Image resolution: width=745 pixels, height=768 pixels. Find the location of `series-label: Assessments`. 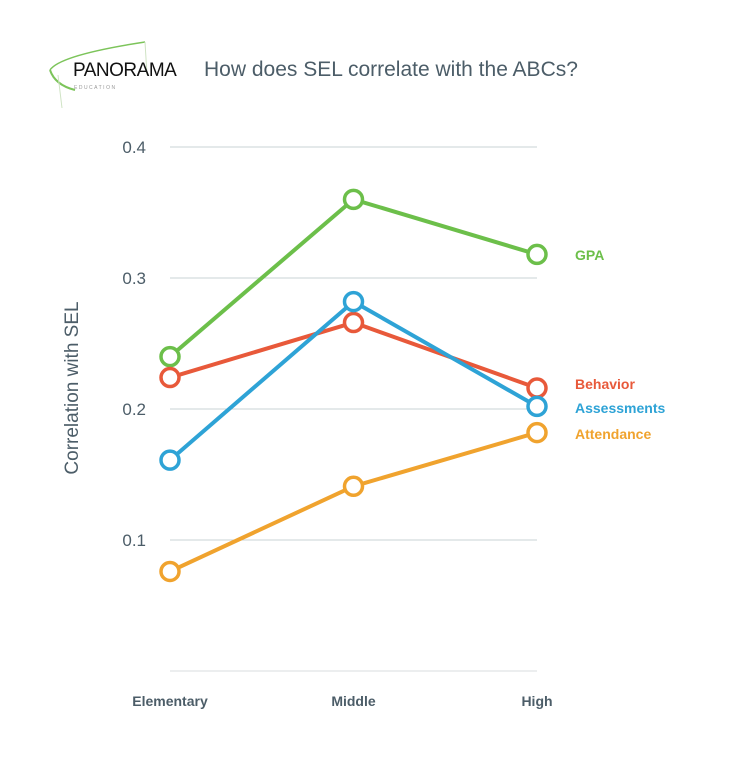

series-label: Assessments is located at coordinates (620, 408).